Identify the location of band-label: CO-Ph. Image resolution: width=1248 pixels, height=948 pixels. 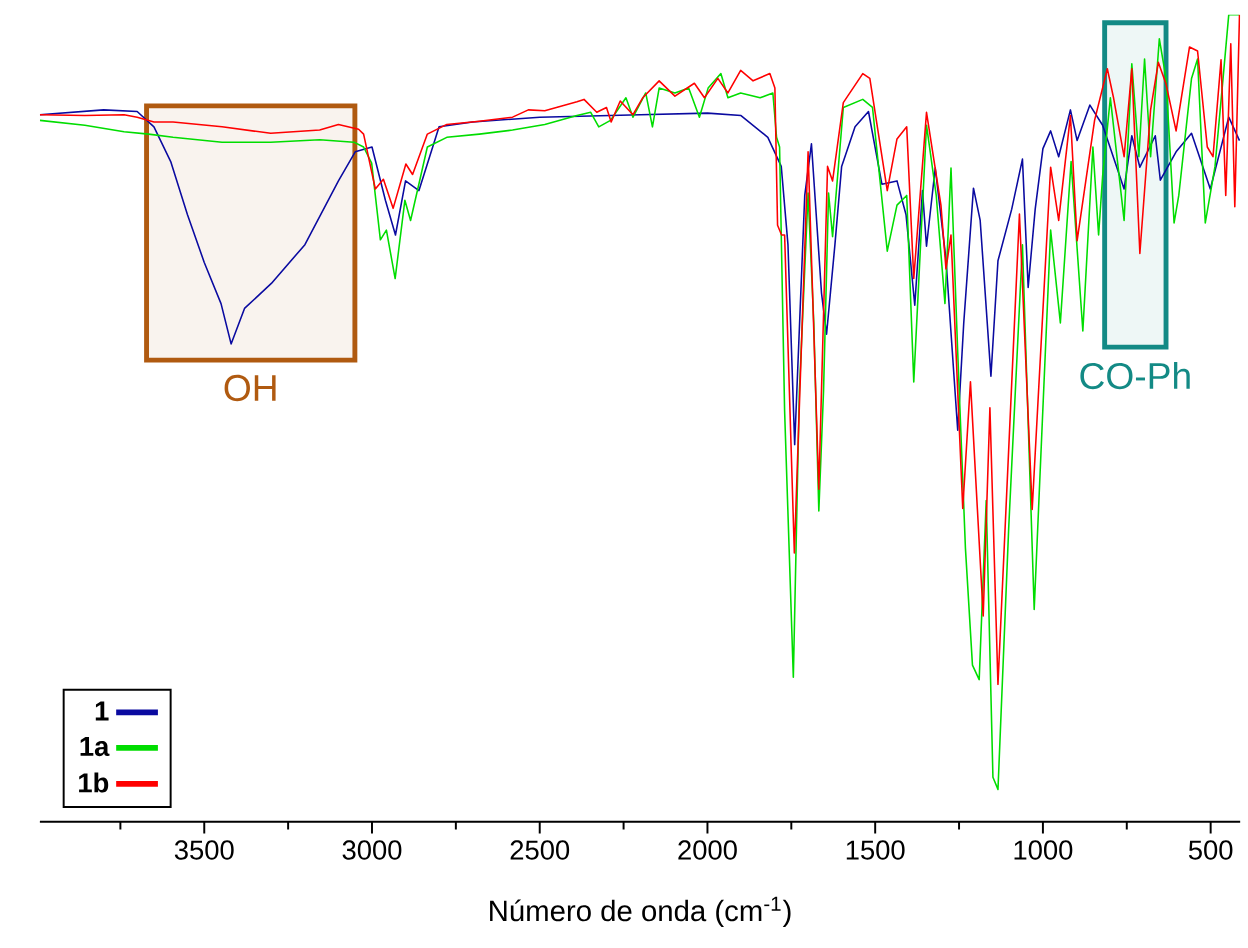
(1135, 375).